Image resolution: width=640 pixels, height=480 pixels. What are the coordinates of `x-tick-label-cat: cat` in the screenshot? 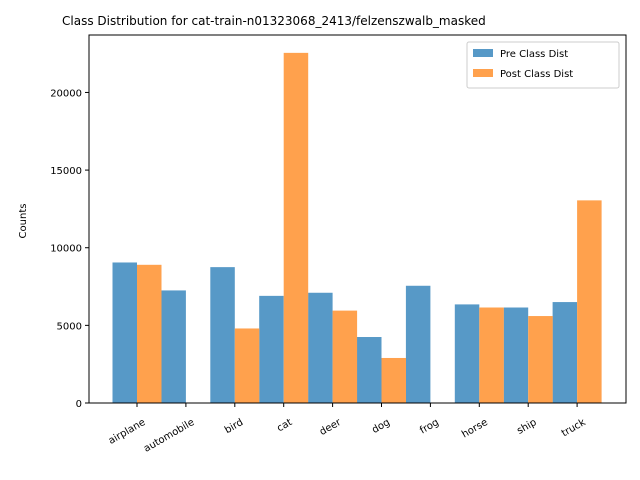 It's located at (284, 425).